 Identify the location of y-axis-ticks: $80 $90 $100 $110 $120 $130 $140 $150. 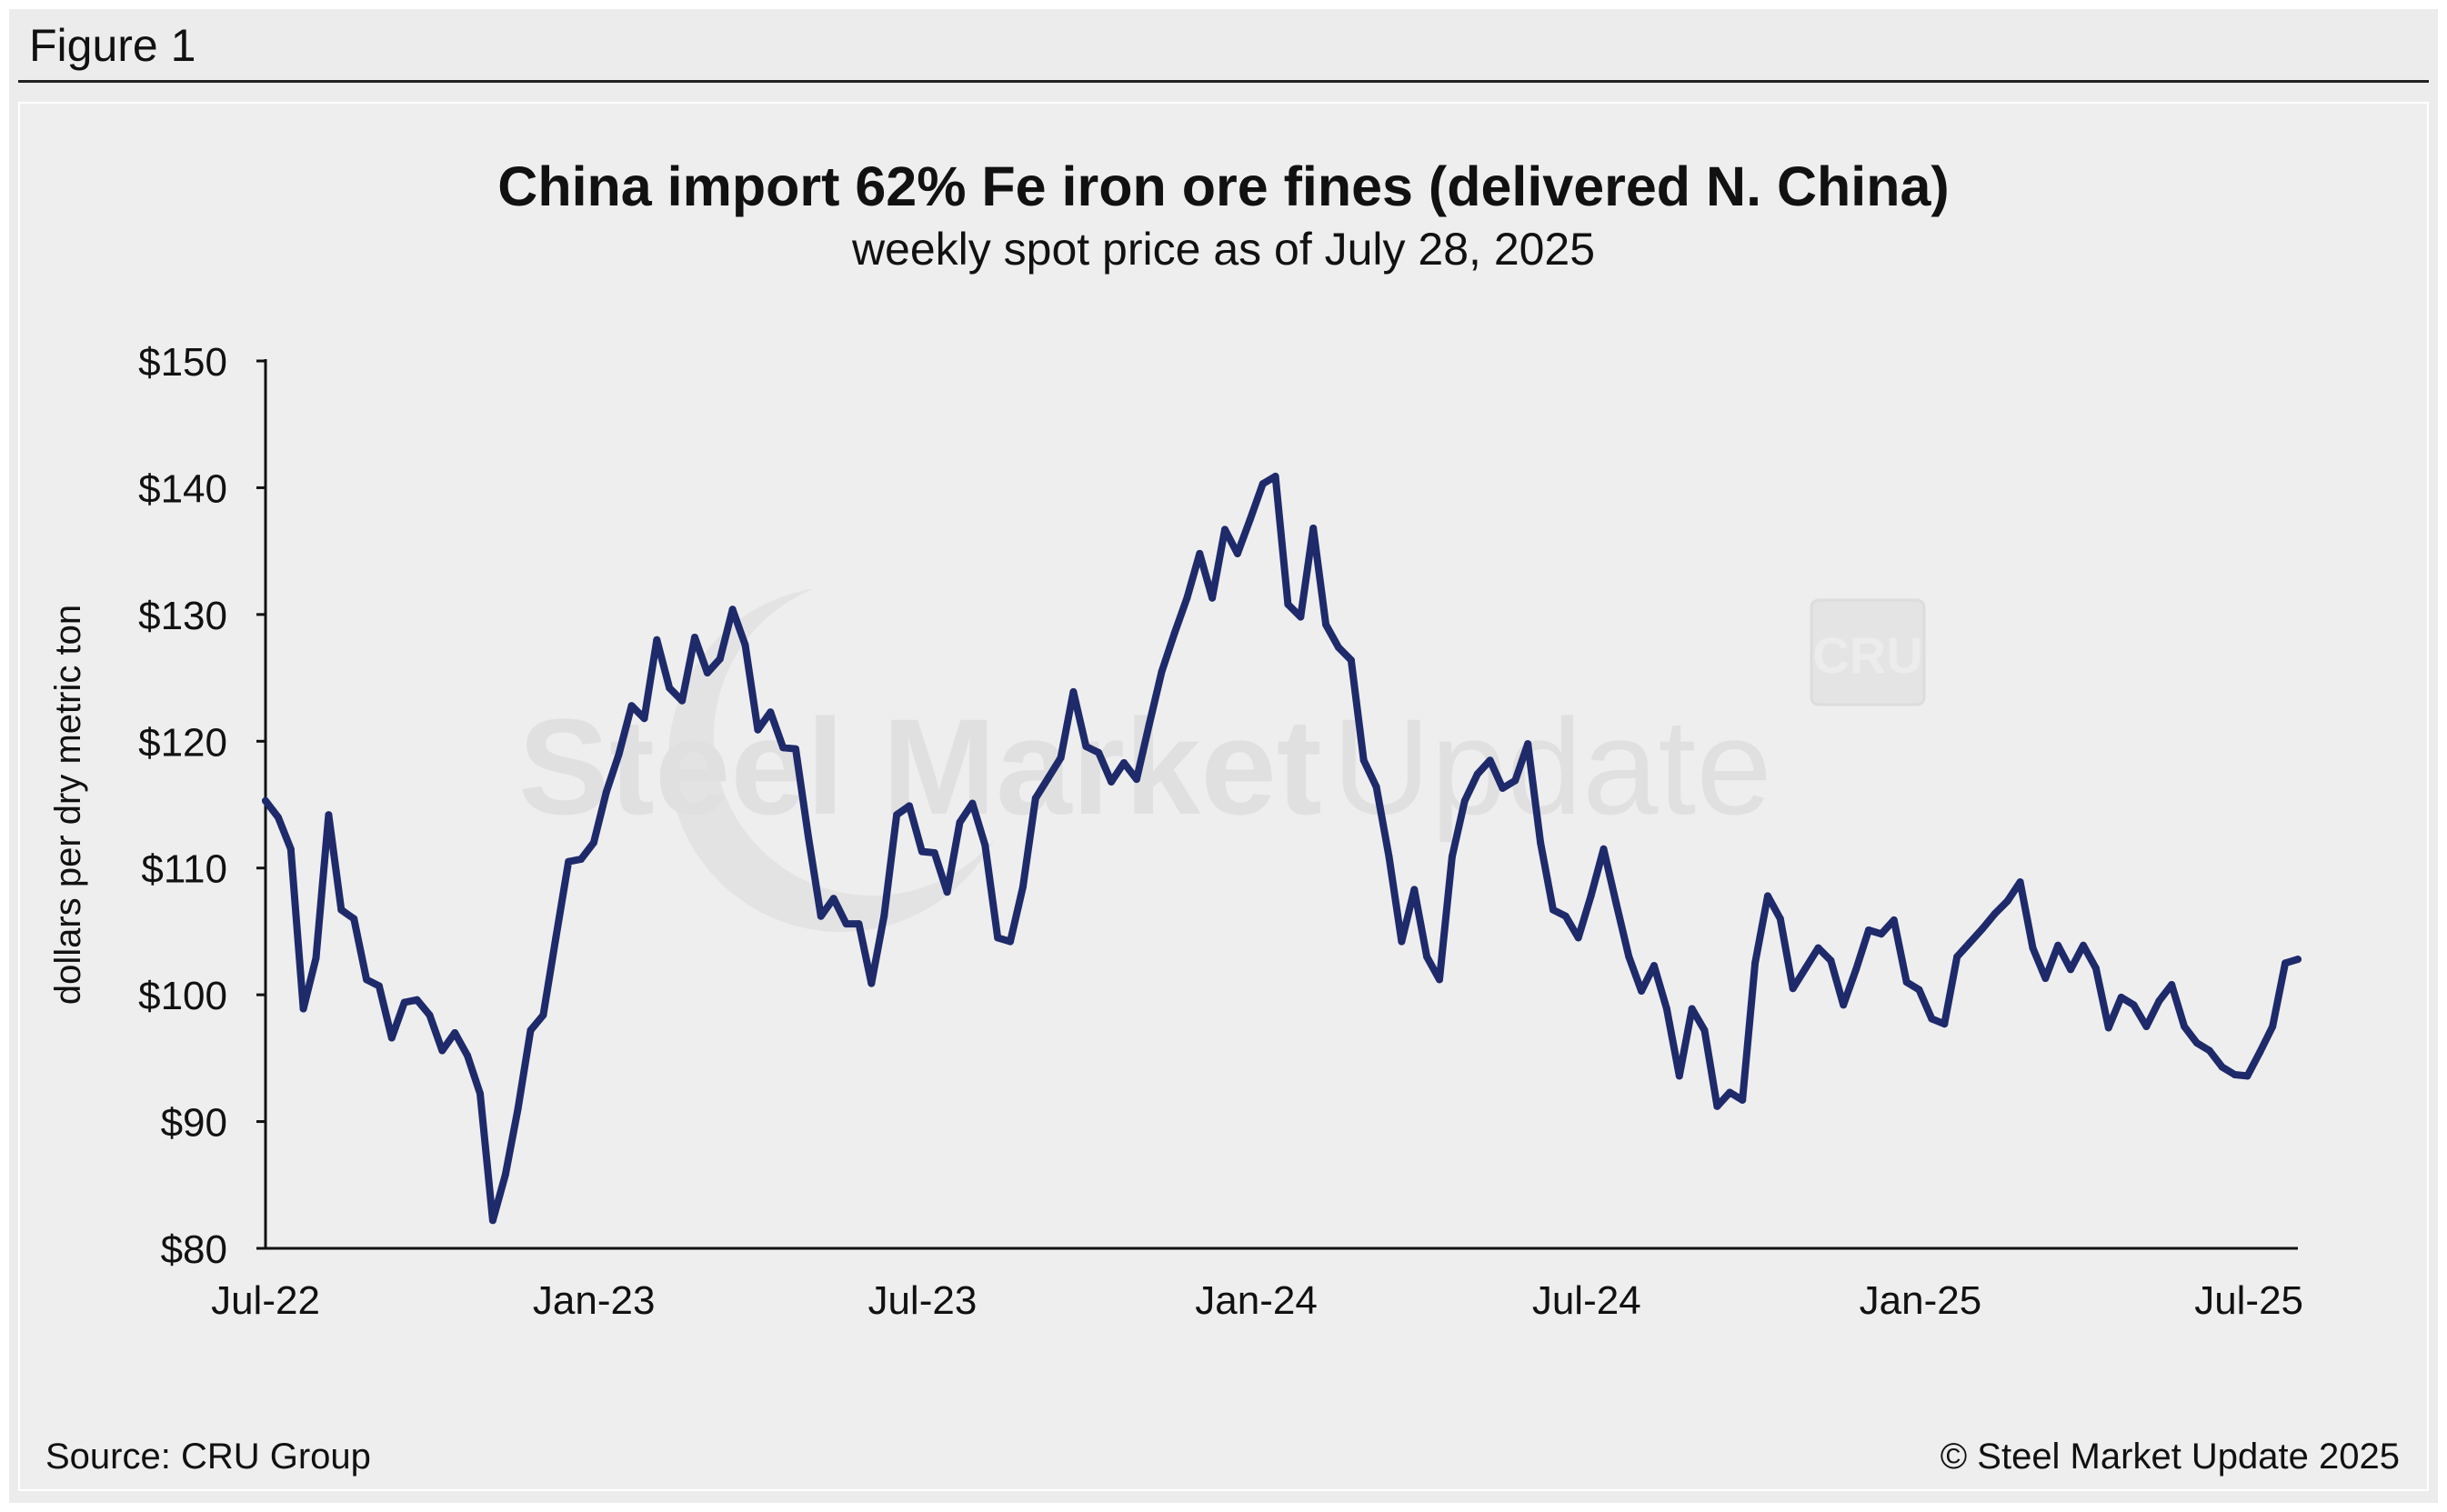
(202, 806).